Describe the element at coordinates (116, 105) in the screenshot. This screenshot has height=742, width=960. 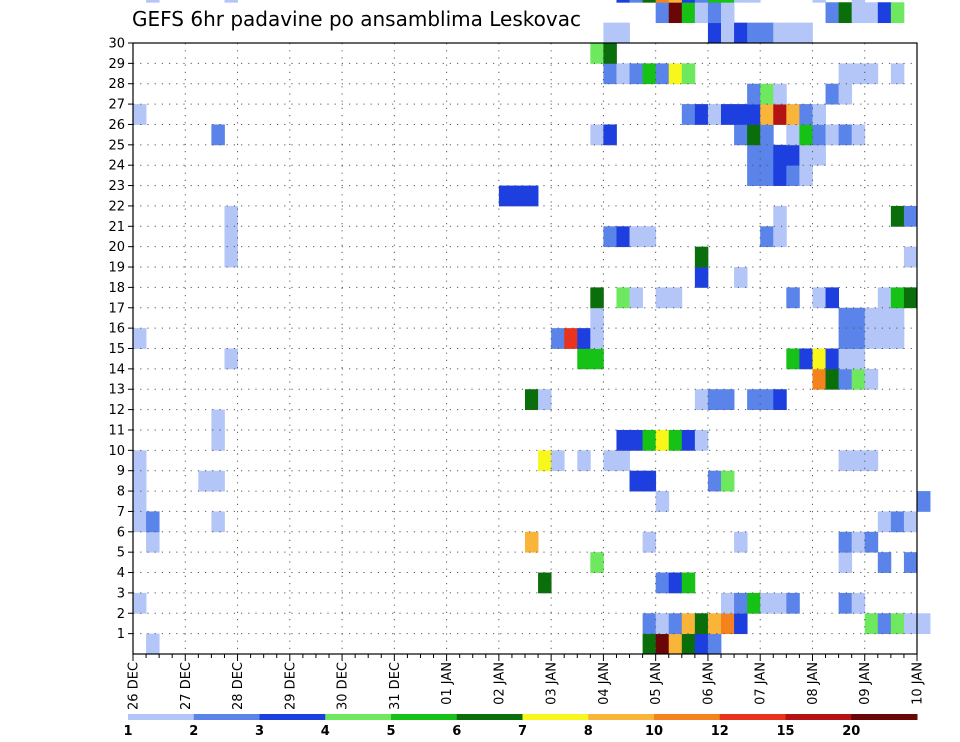
I see `y-tick-label: 27` at that location.